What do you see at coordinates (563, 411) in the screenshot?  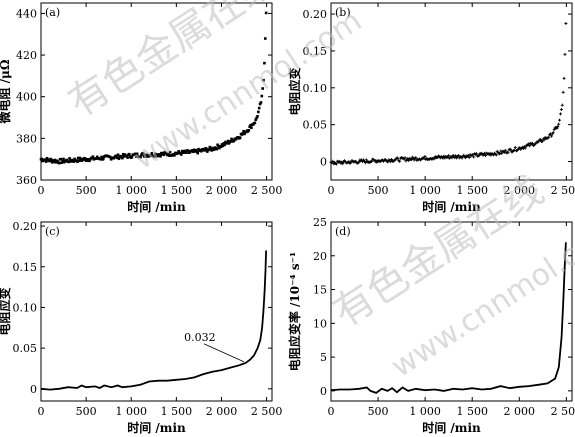 I see `x-tick-label: 2 500` at bounding box center [563, 411].